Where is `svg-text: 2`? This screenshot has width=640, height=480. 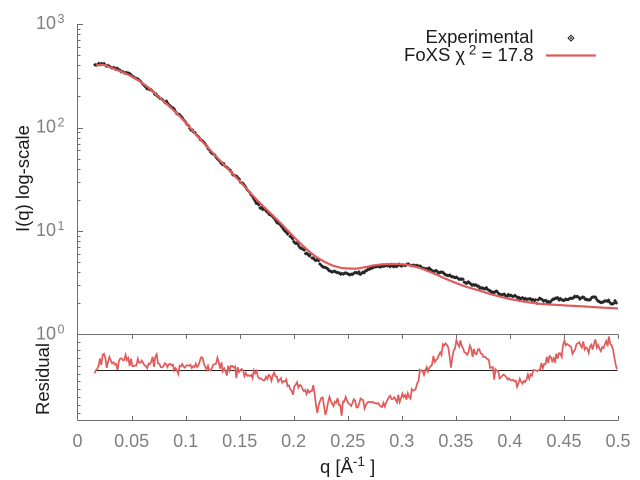 svg-text: 2 is located at coordinates (61, 123).